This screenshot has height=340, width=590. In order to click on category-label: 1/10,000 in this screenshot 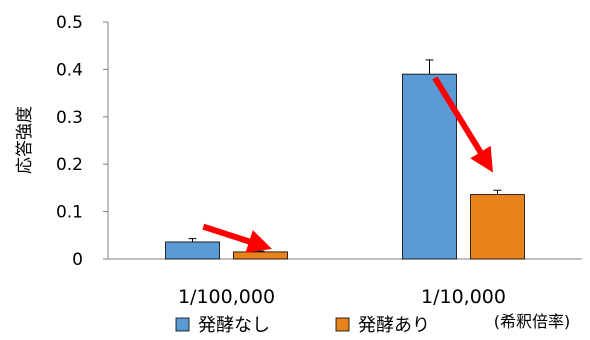, I will do `click(463, 297)`.